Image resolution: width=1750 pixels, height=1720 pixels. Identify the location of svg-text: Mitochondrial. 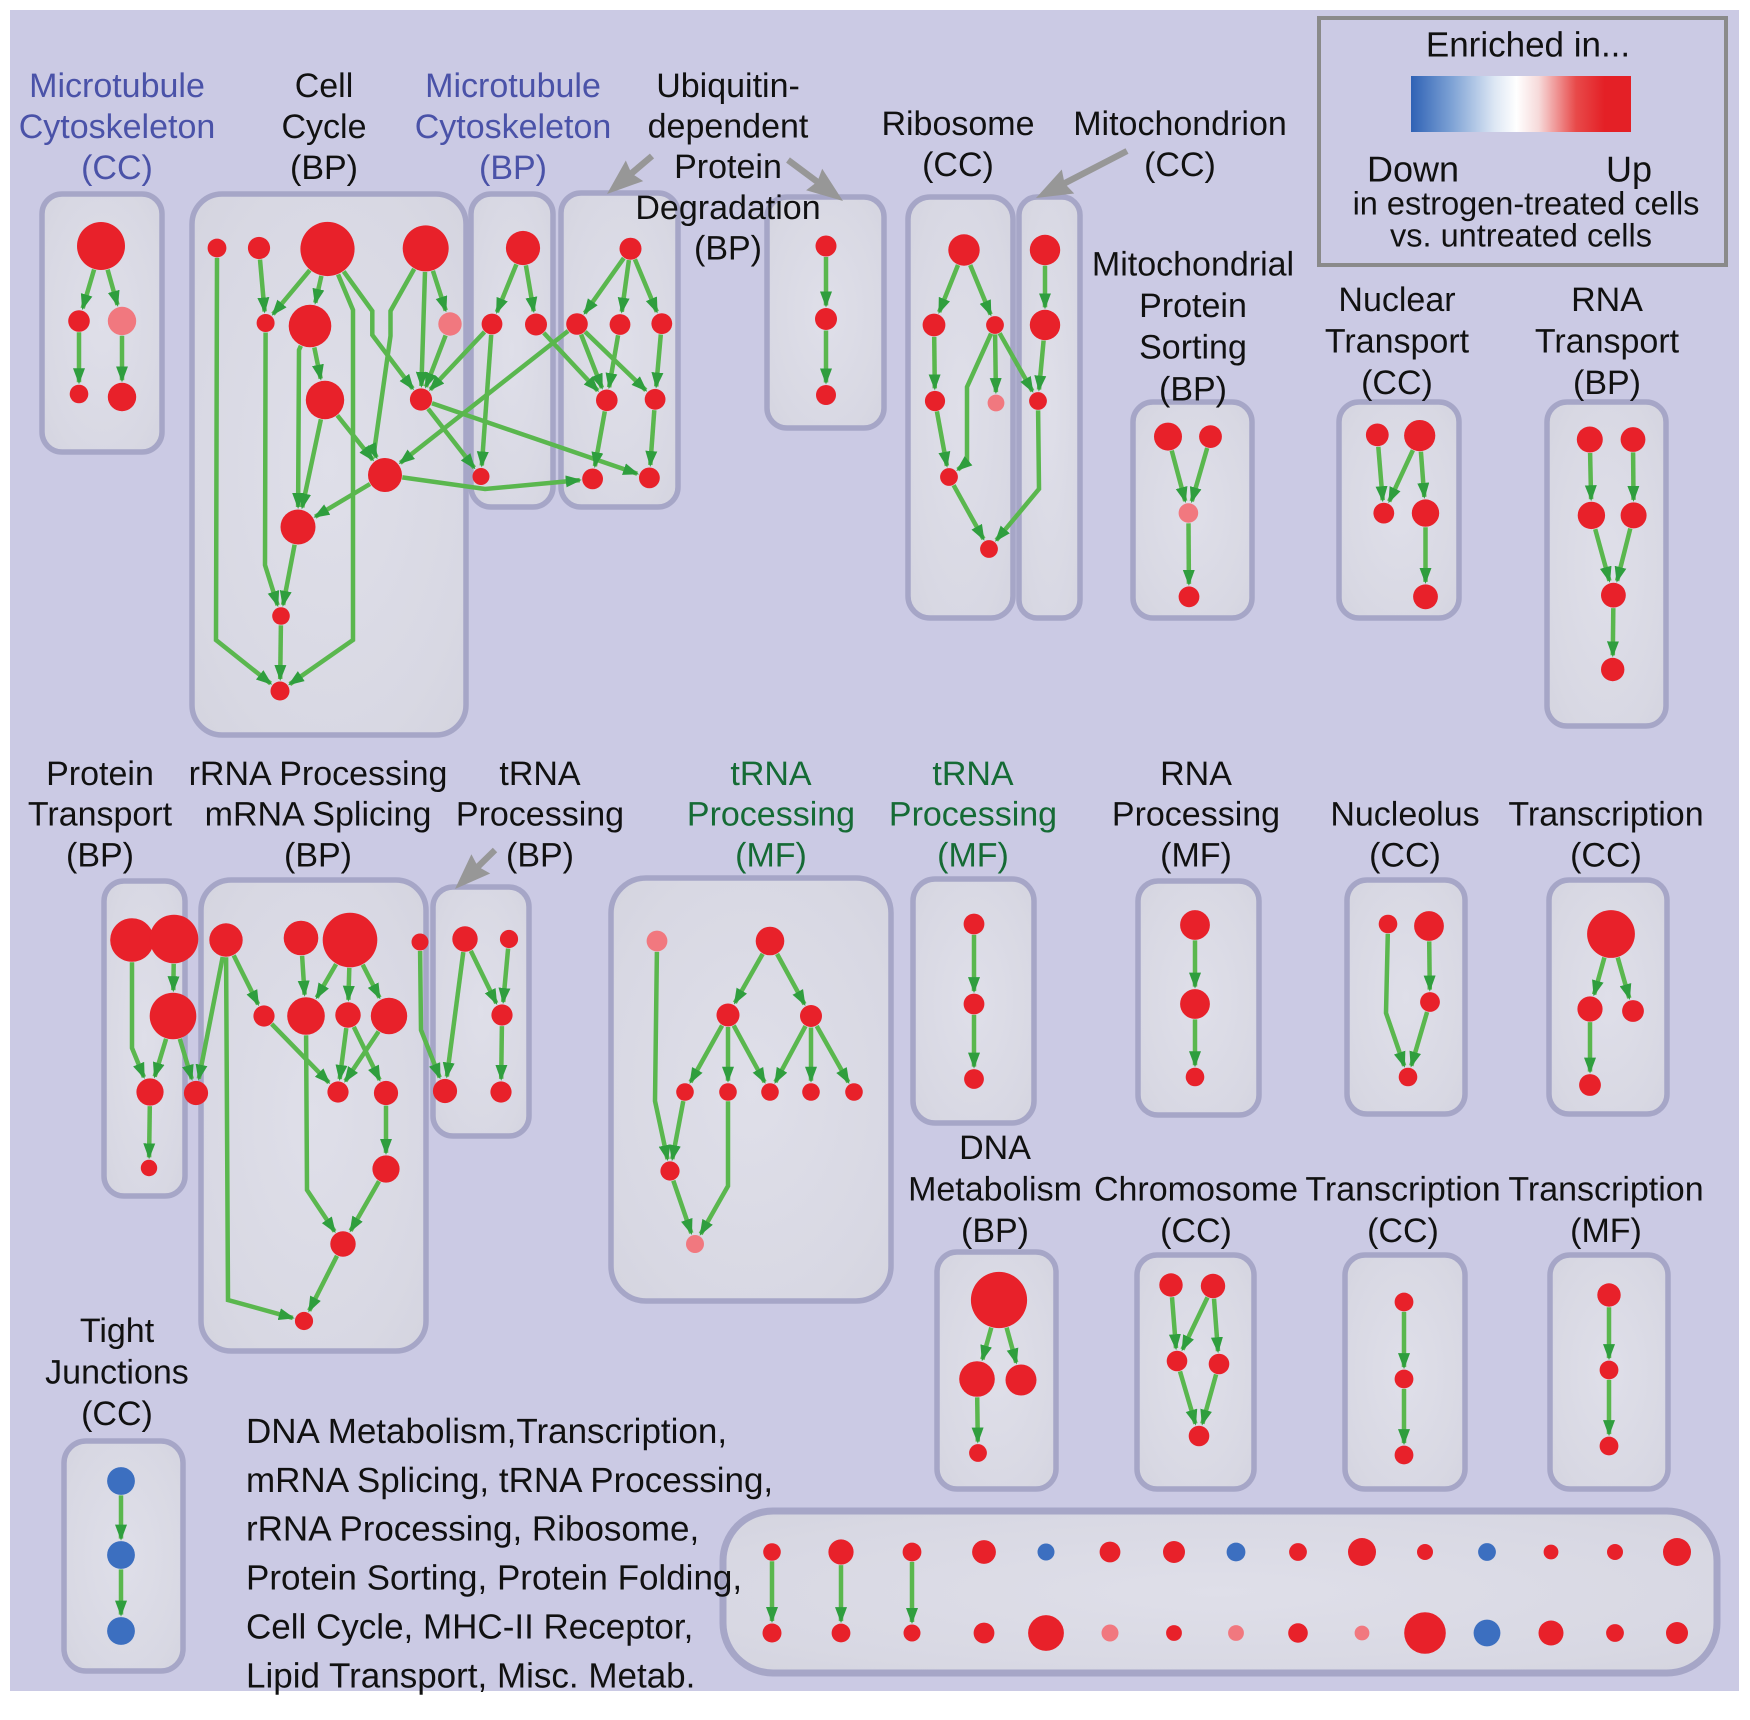
(1193, 264).